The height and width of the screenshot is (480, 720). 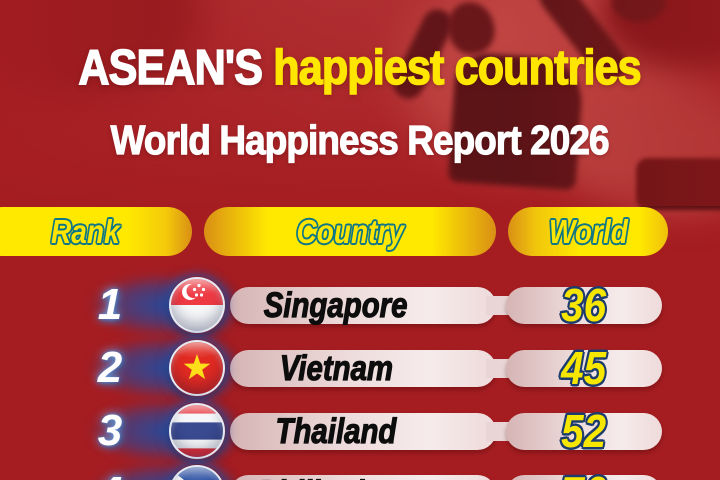 I want to click on world-rank-score: 52, so click(x=584, y=431).